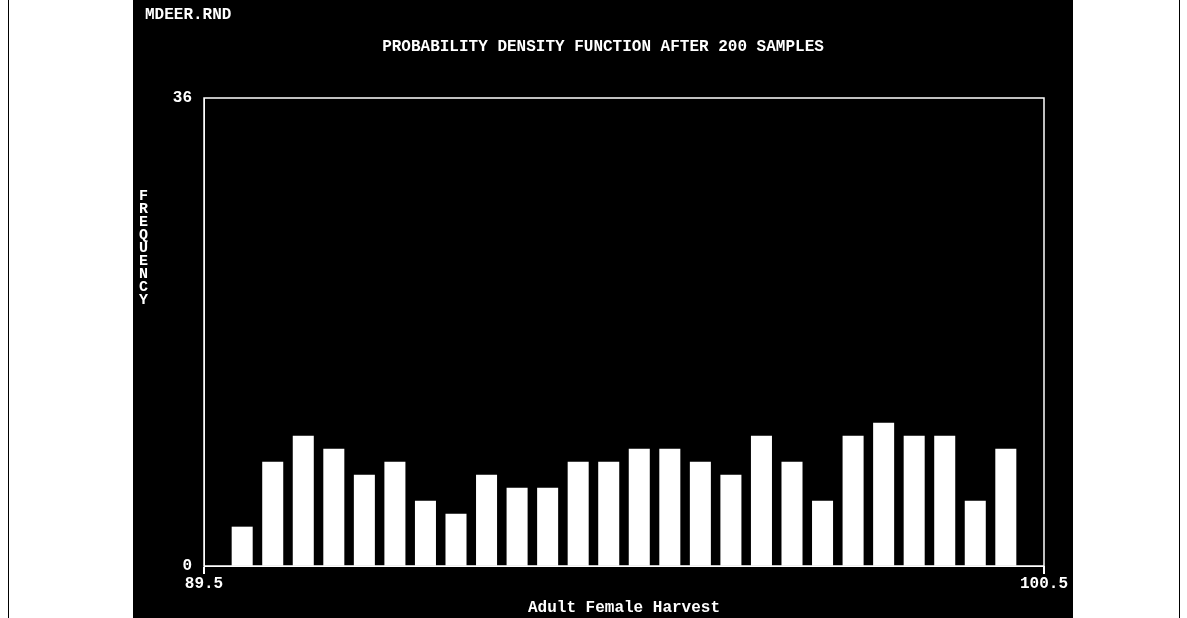  What do you see at coordinates (1044, 583) in the screenshot?
I see `x-tick-label: 100.5` at bounding box center [1044, 583].